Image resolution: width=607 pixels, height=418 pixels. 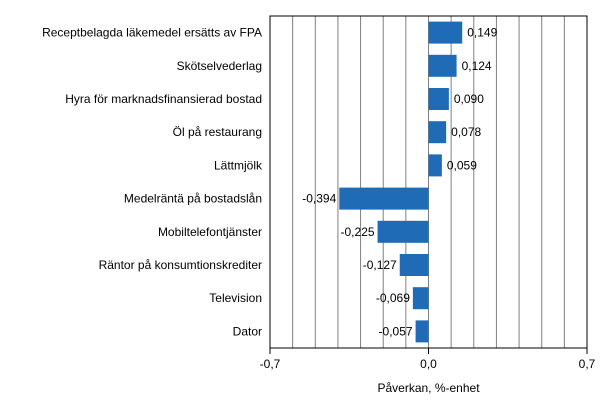 I want to click on value-label: -0,057, so click(x=396, y=331).